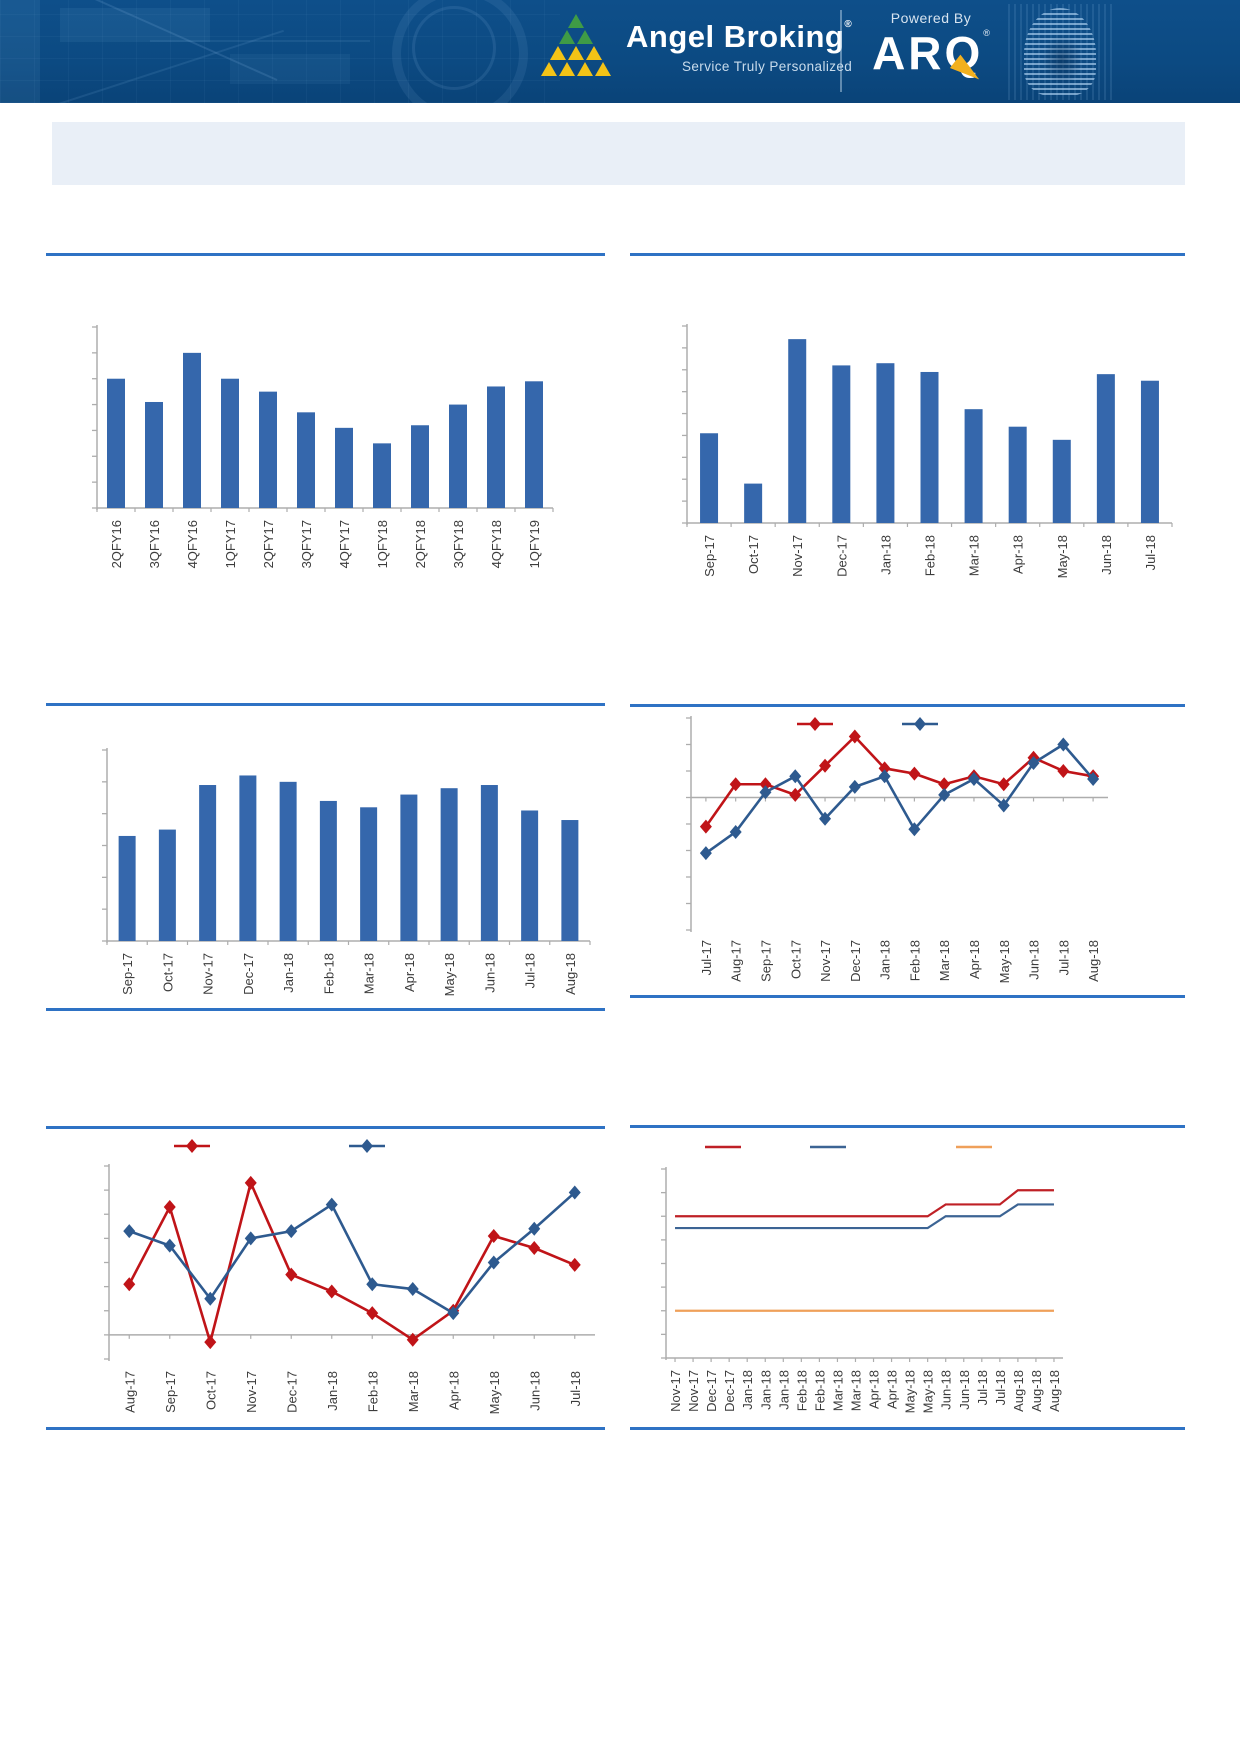 The height and width of the screenshot is (1754, 1240). I want to click on arq-logo-block: Powered By ARQ®, so click(931, 48).